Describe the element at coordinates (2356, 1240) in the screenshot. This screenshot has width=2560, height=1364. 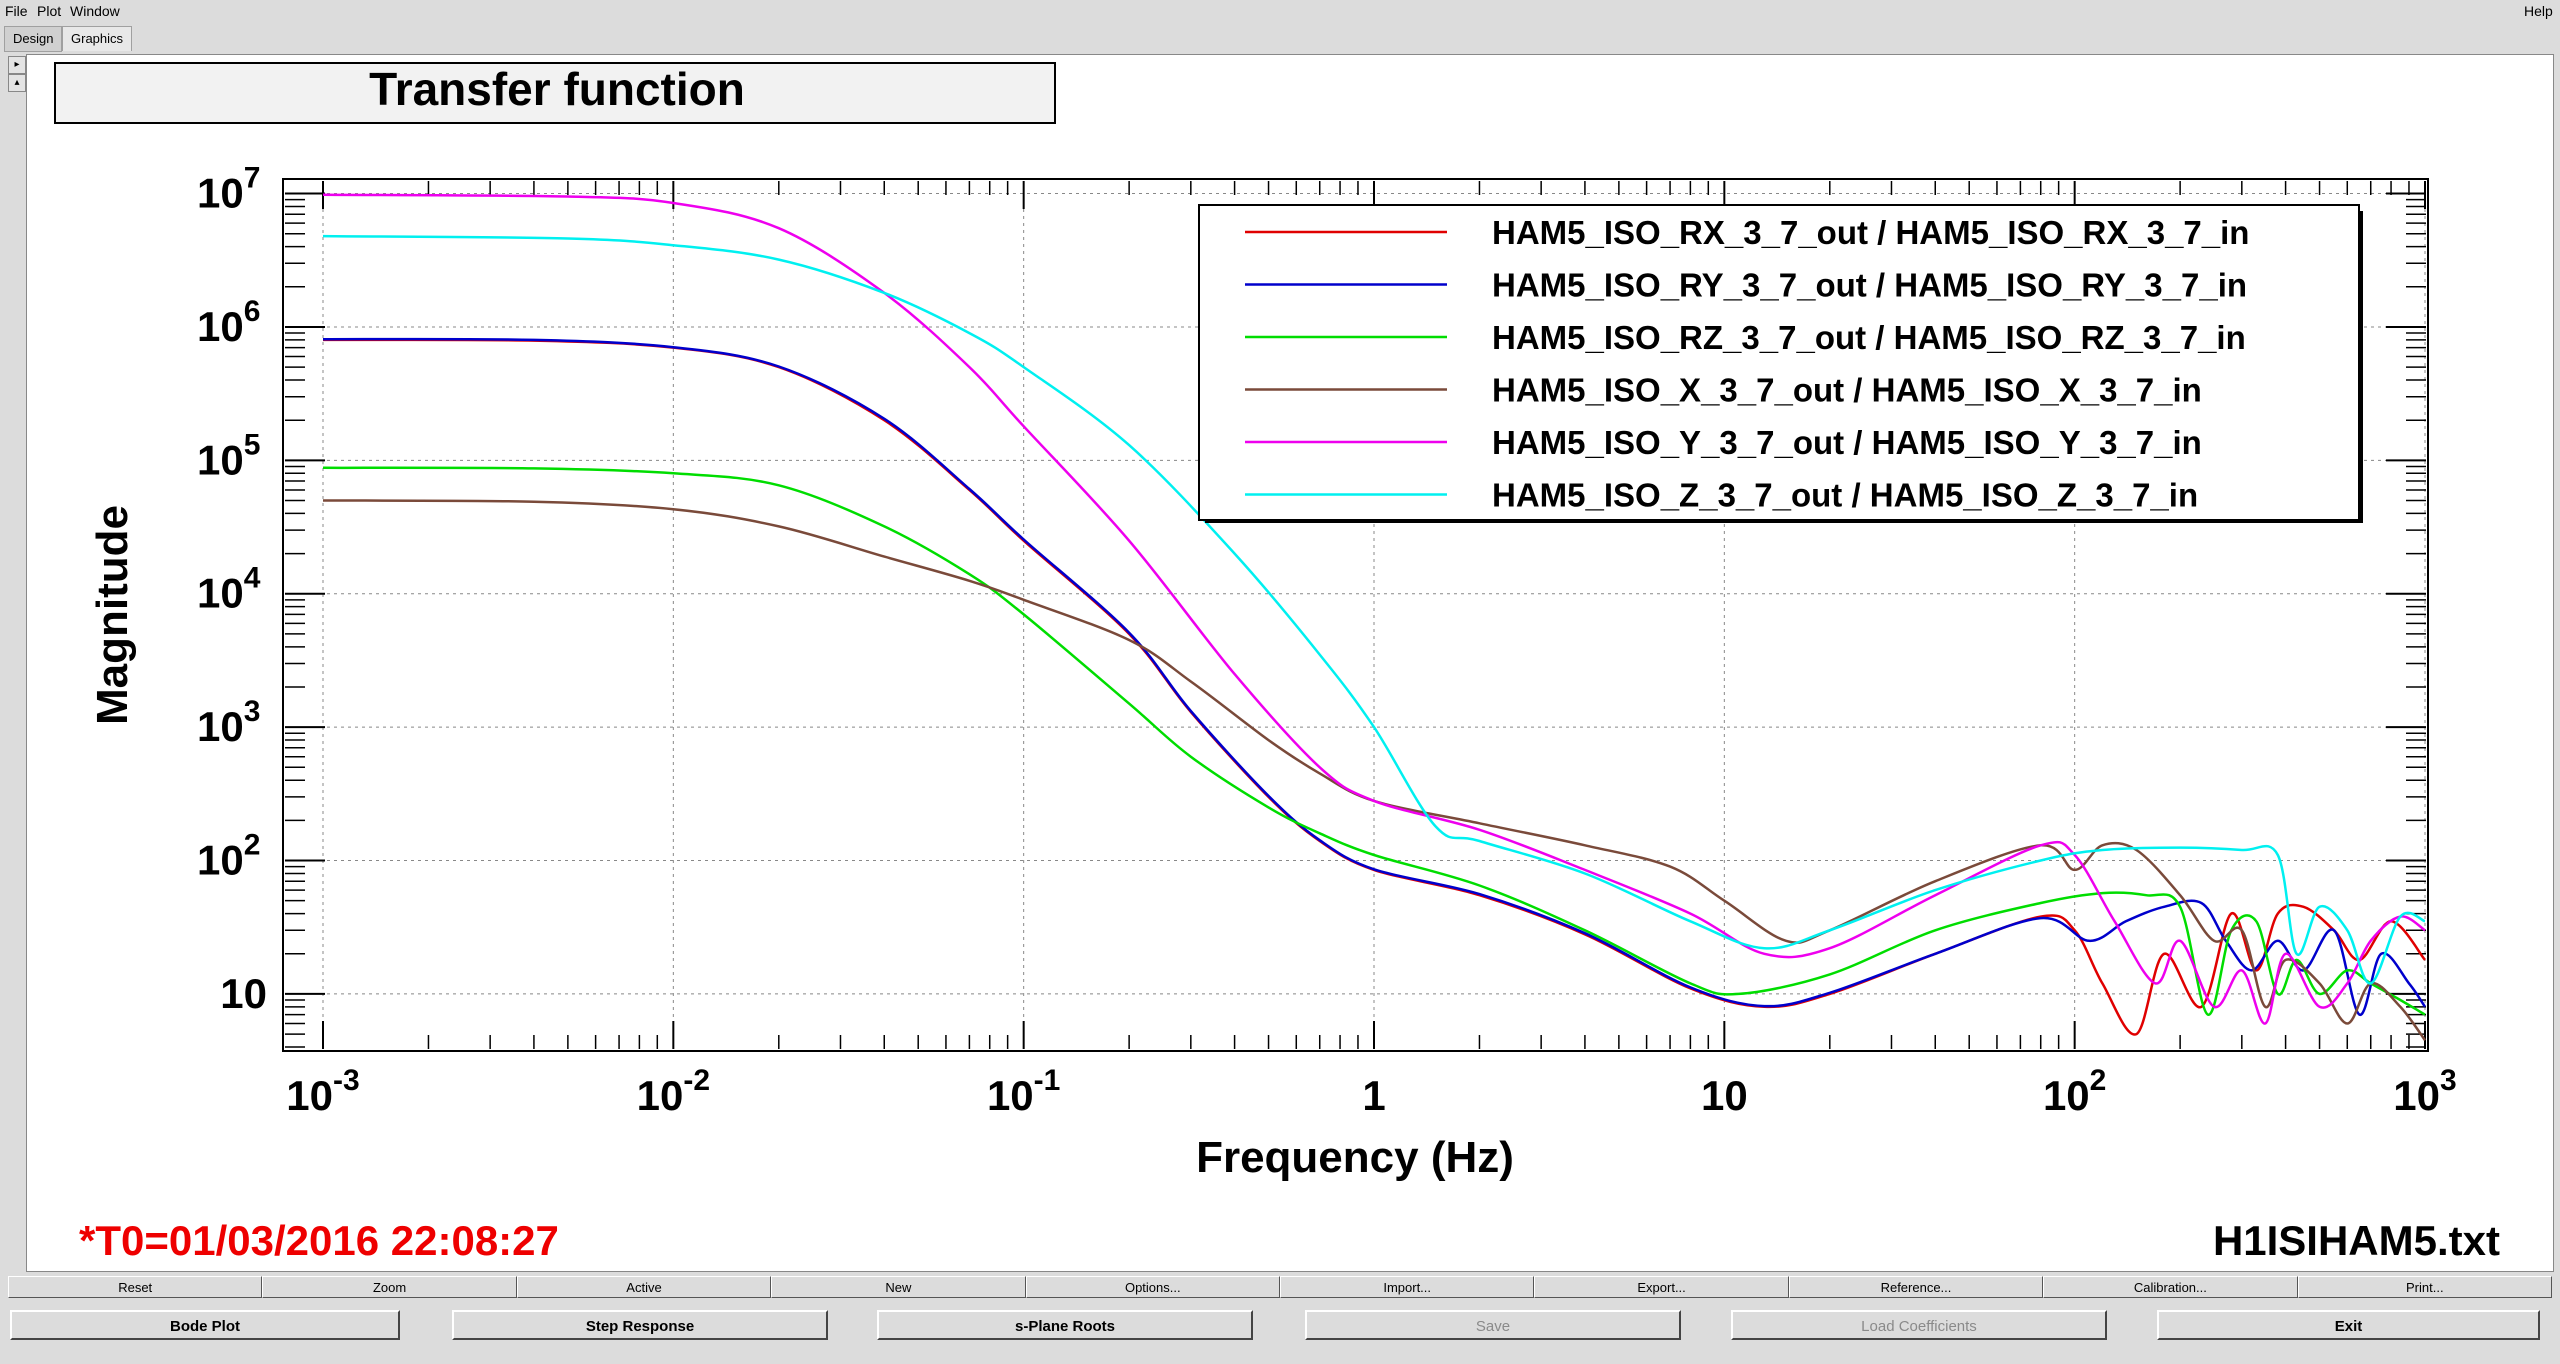
I see `filename-label: H1ISIHAM5.txt` at that location.